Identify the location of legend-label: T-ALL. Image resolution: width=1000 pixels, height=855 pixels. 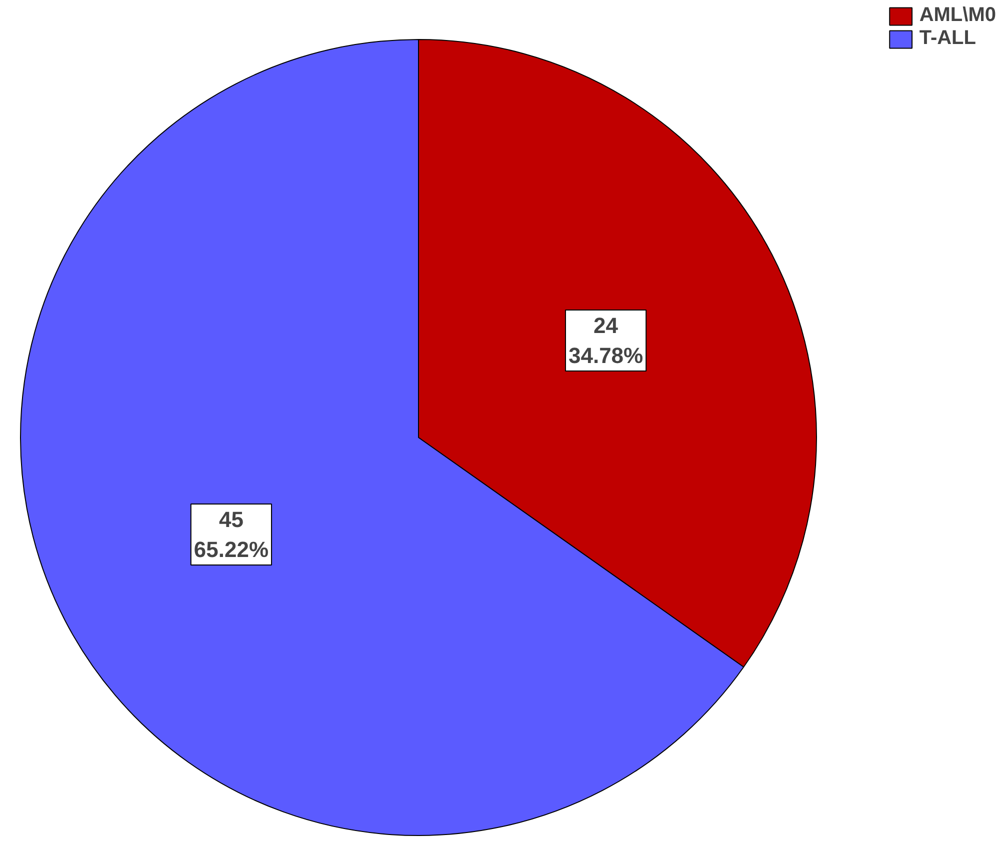
(947, 38).